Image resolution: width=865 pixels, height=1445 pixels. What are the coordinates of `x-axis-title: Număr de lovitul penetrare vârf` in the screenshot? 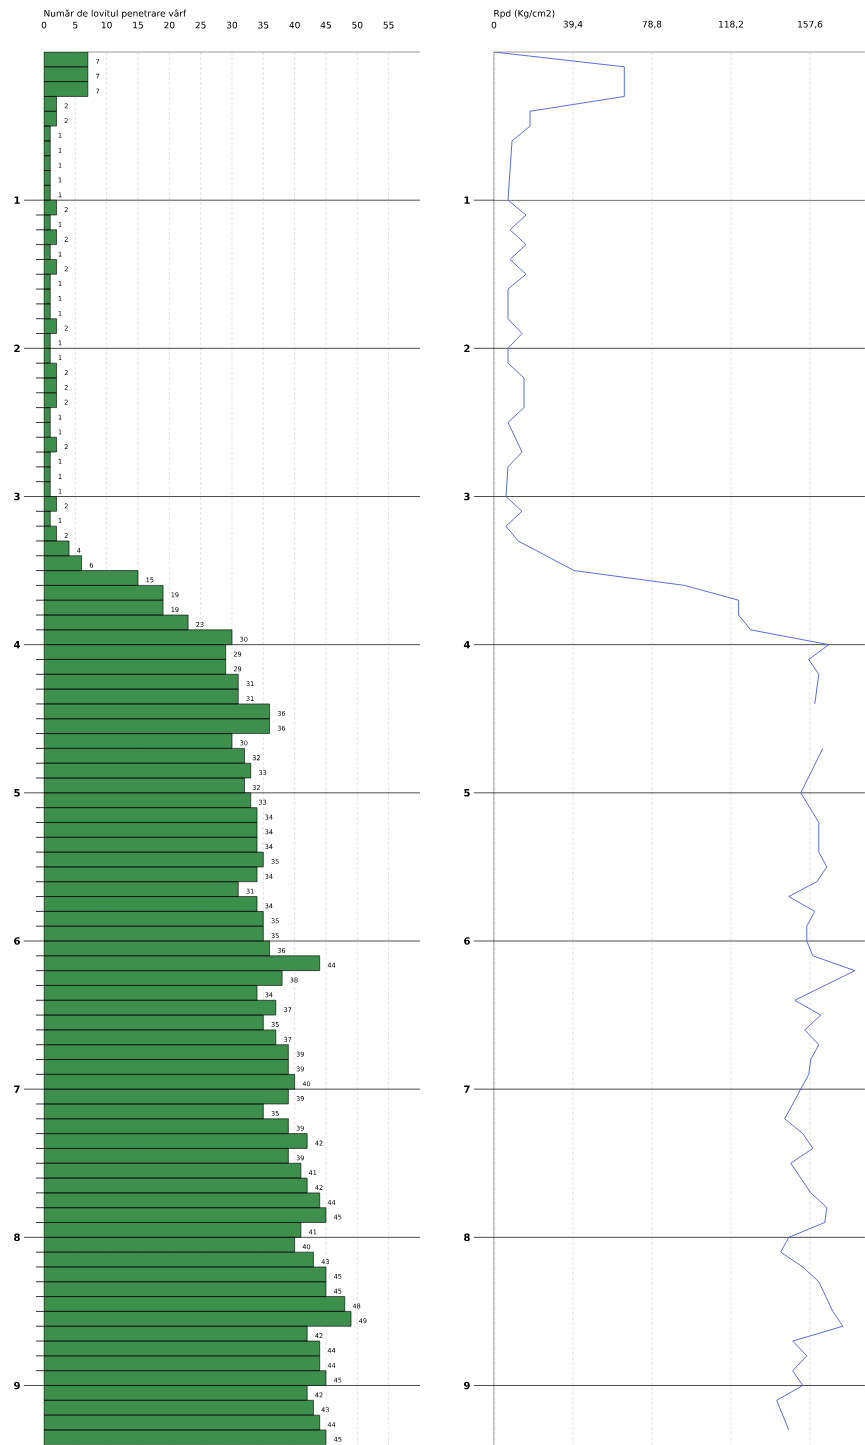 It's located at (115, 14).